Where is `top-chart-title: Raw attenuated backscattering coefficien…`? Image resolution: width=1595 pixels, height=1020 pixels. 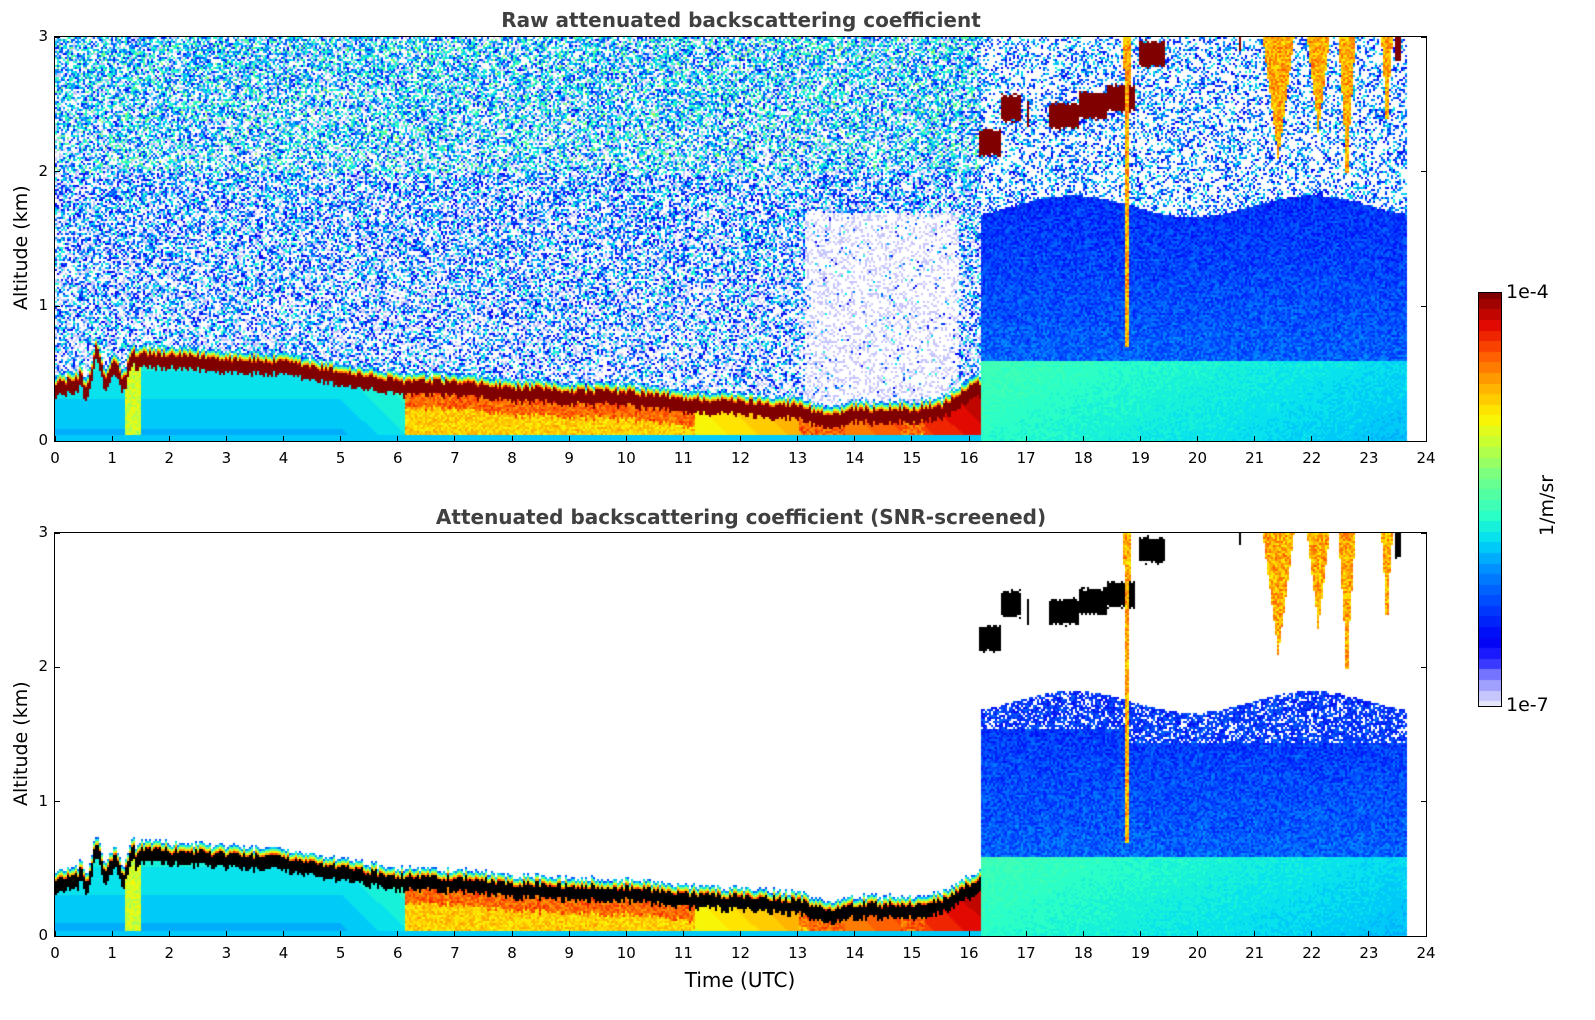
top-chart-title: Raw attenuated backscattering coefficien… is located at coordinates (741, 20).